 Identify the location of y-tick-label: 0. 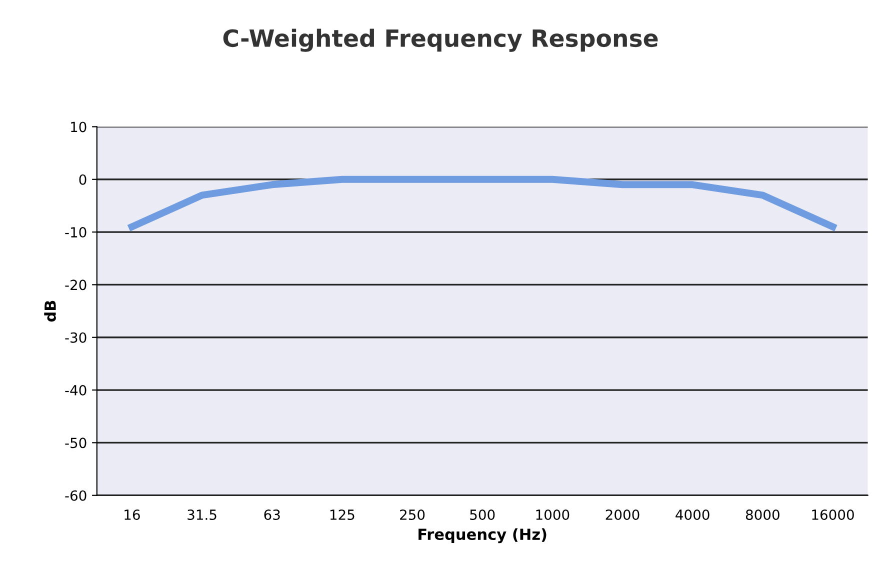
(82, 179).